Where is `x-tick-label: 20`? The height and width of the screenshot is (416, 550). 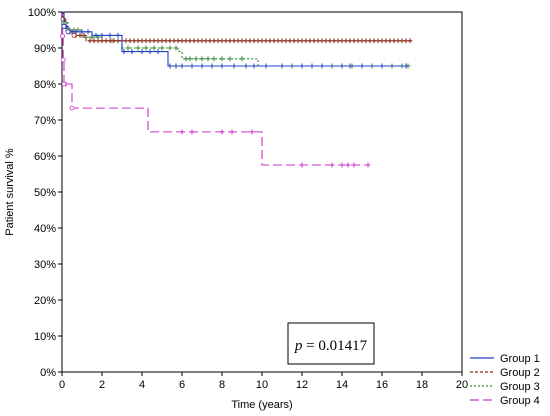 x-tick-label: 20 is located at coordinates (462, 385).